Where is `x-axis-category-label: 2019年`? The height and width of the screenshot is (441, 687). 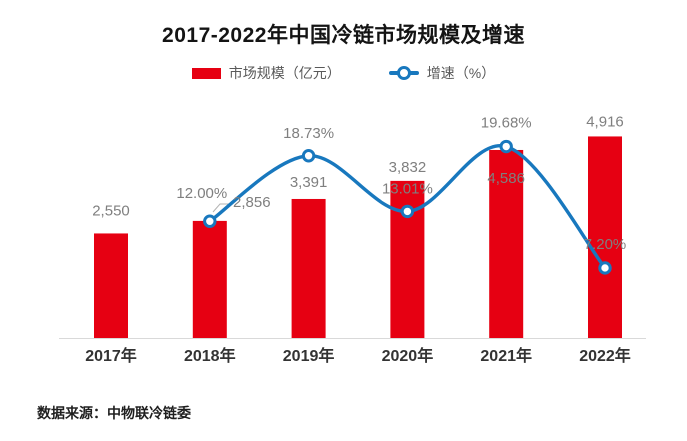 x-axis-category-label: 2019年 is located at coordinates (309, 355).